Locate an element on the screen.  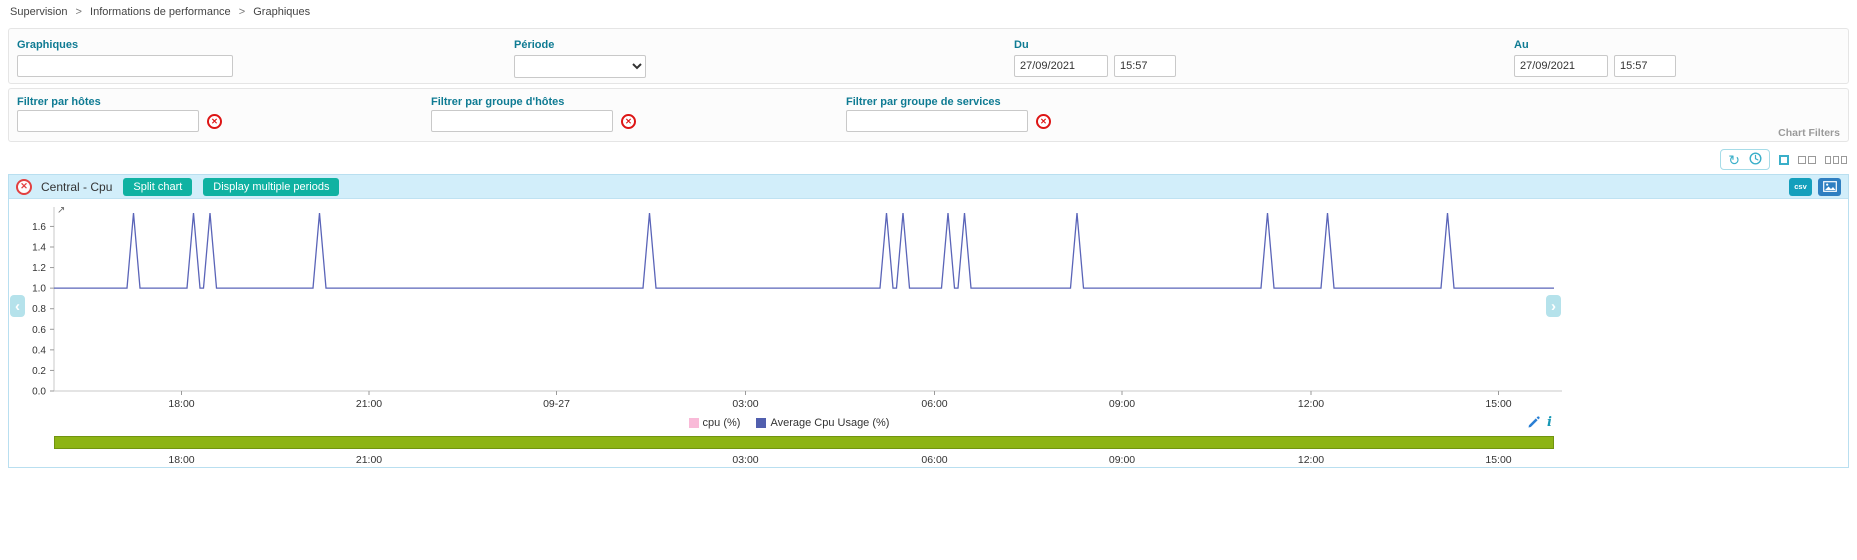
timeline-tick-label: 15:00 is located at coordinates (1498, 460).